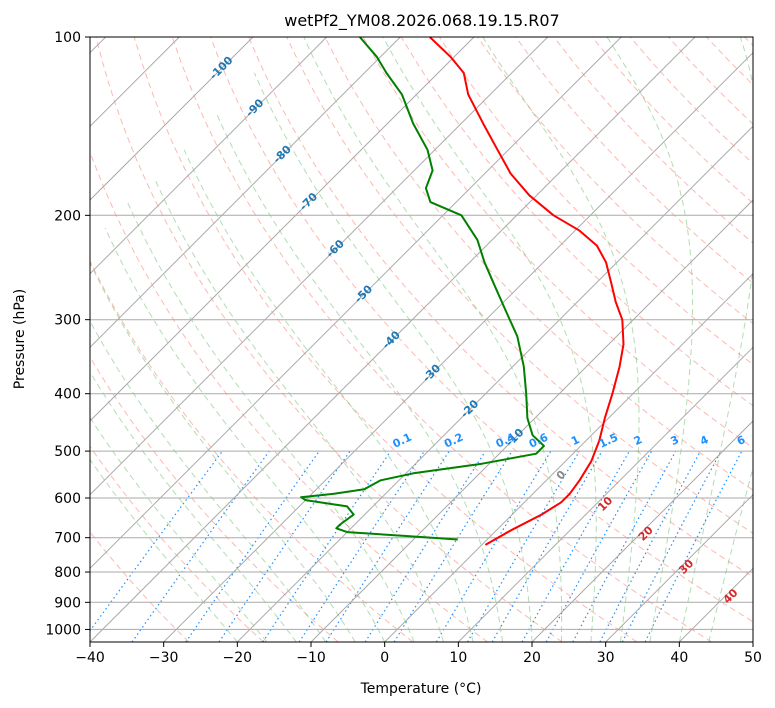 The width and height of the screenshot is (775, 708). What do you see at coordinates (532, 658) in the screenshot?
I see `x-tick-label: 20` at bounding box center [532, 658].